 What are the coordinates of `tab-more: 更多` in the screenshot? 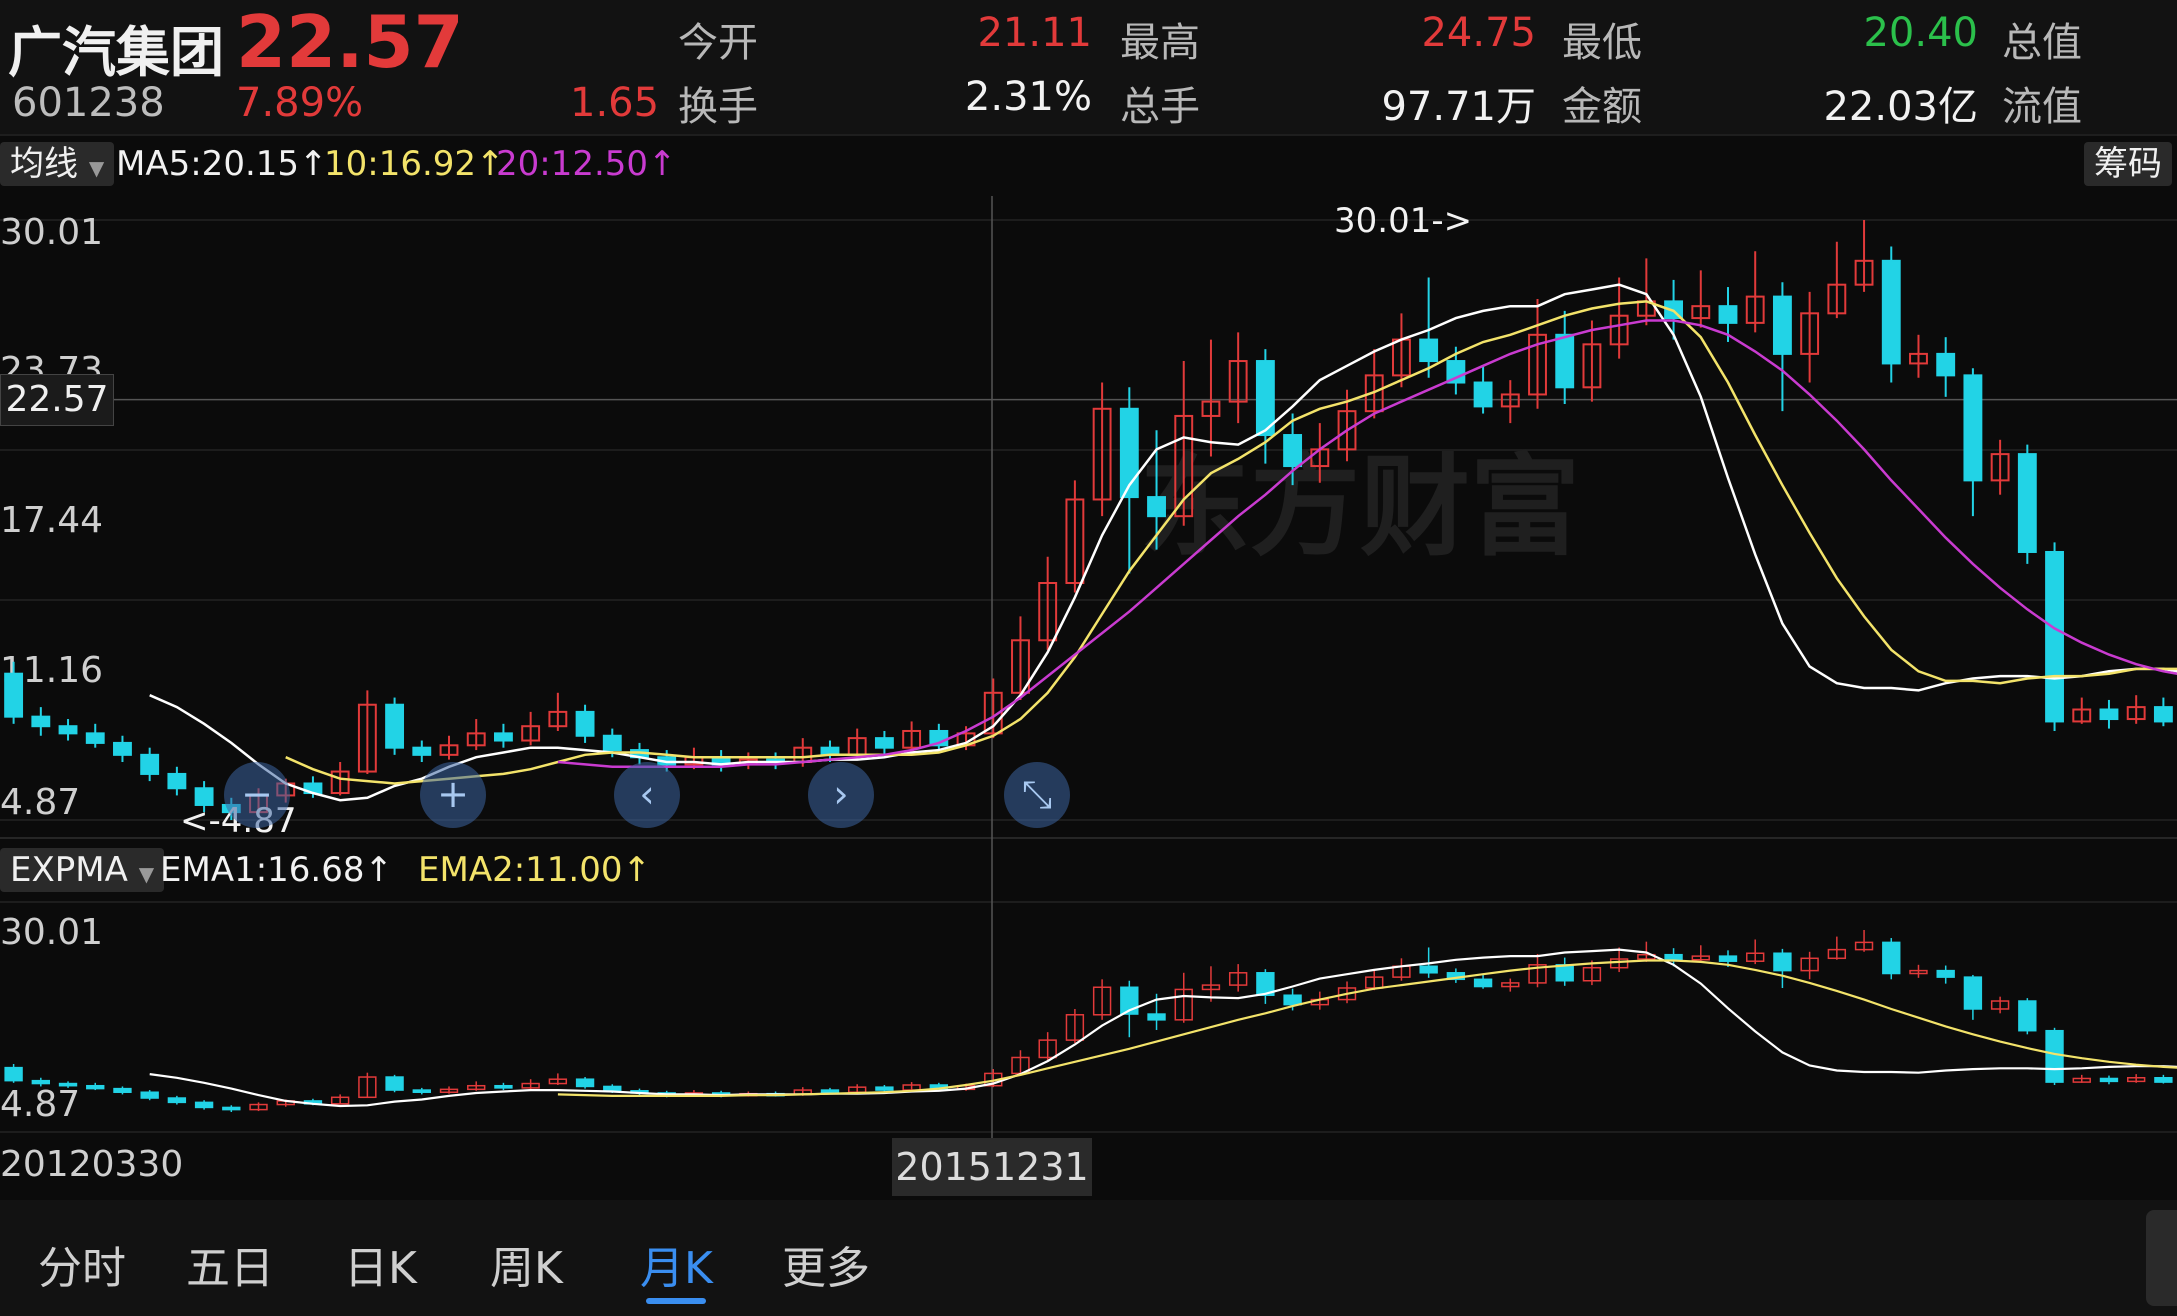 It's located at (826, 1268).